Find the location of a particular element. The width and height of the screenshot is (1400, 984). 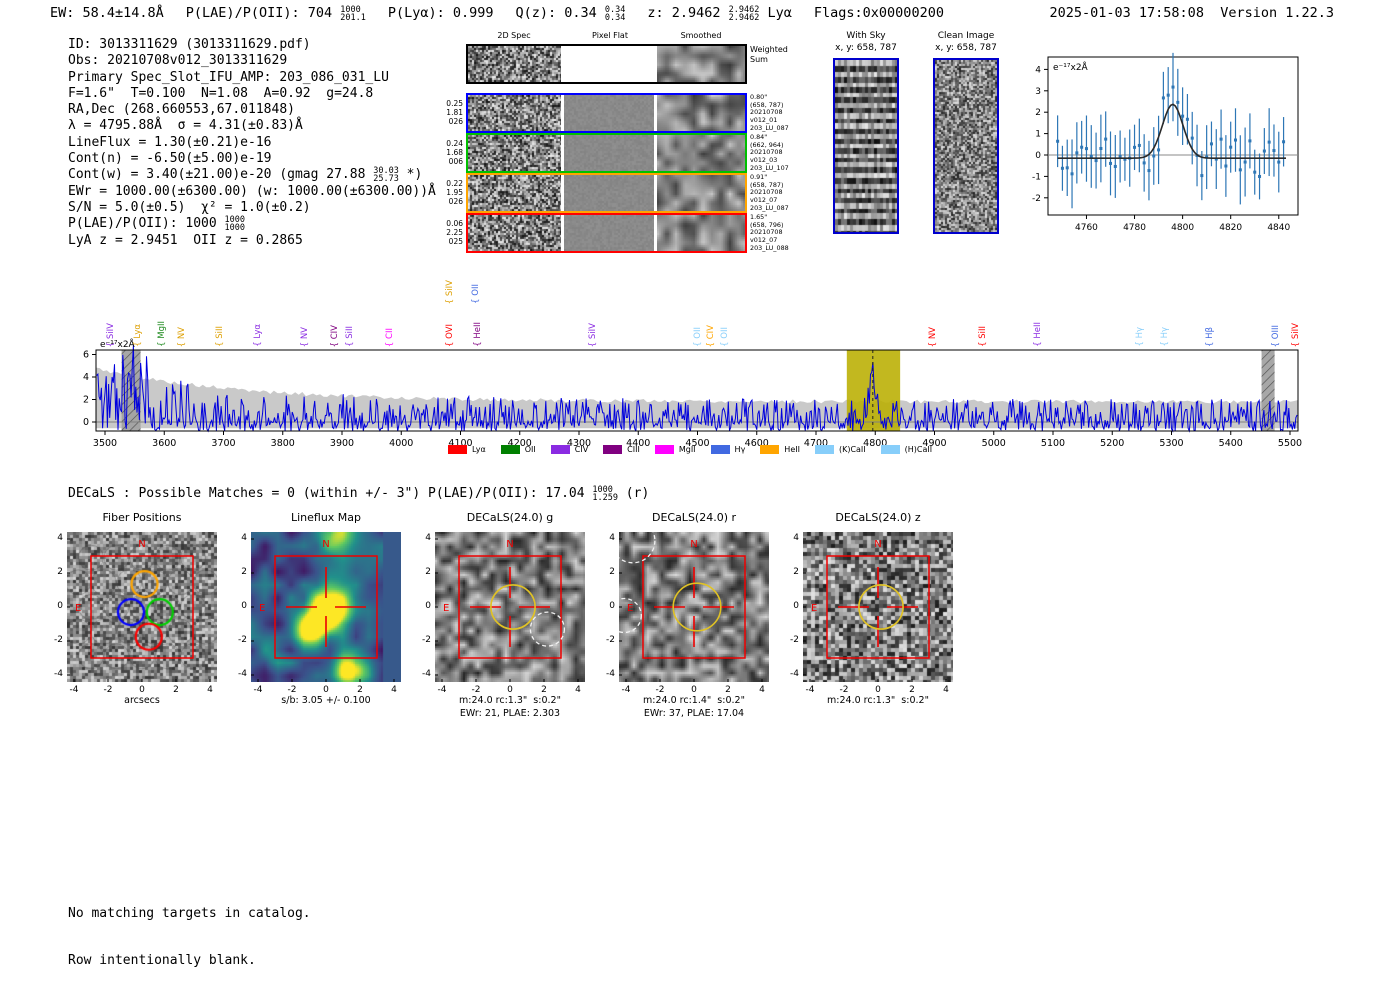

cutout-x-tick-label: 2 is located at coordinates (912, 690).